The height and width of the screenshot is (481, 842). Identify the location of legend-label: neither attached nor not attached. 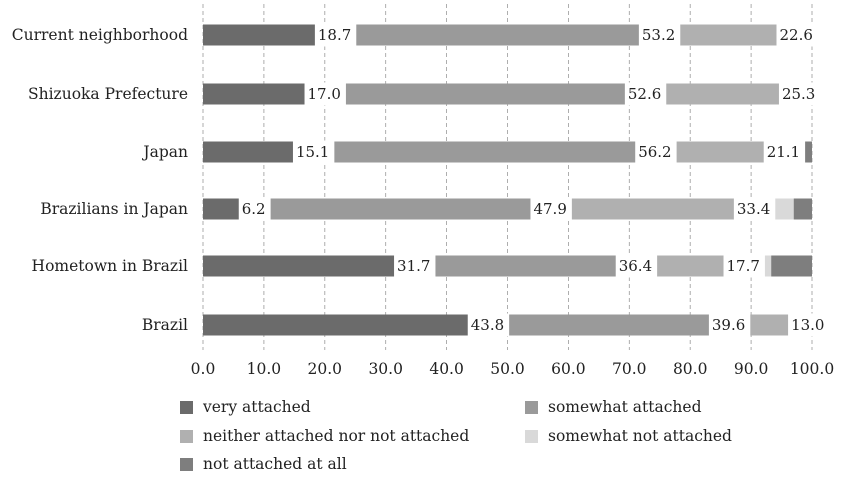
(336, 436).